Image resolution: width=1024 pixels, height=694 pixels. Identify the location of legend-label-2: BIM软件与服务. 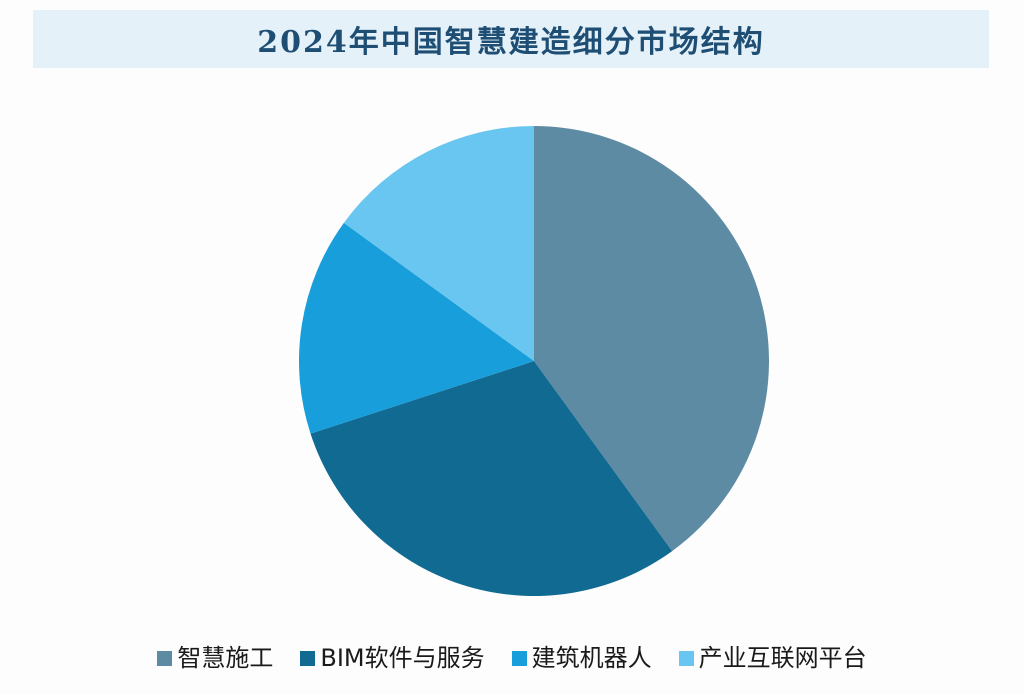
(402, 658).